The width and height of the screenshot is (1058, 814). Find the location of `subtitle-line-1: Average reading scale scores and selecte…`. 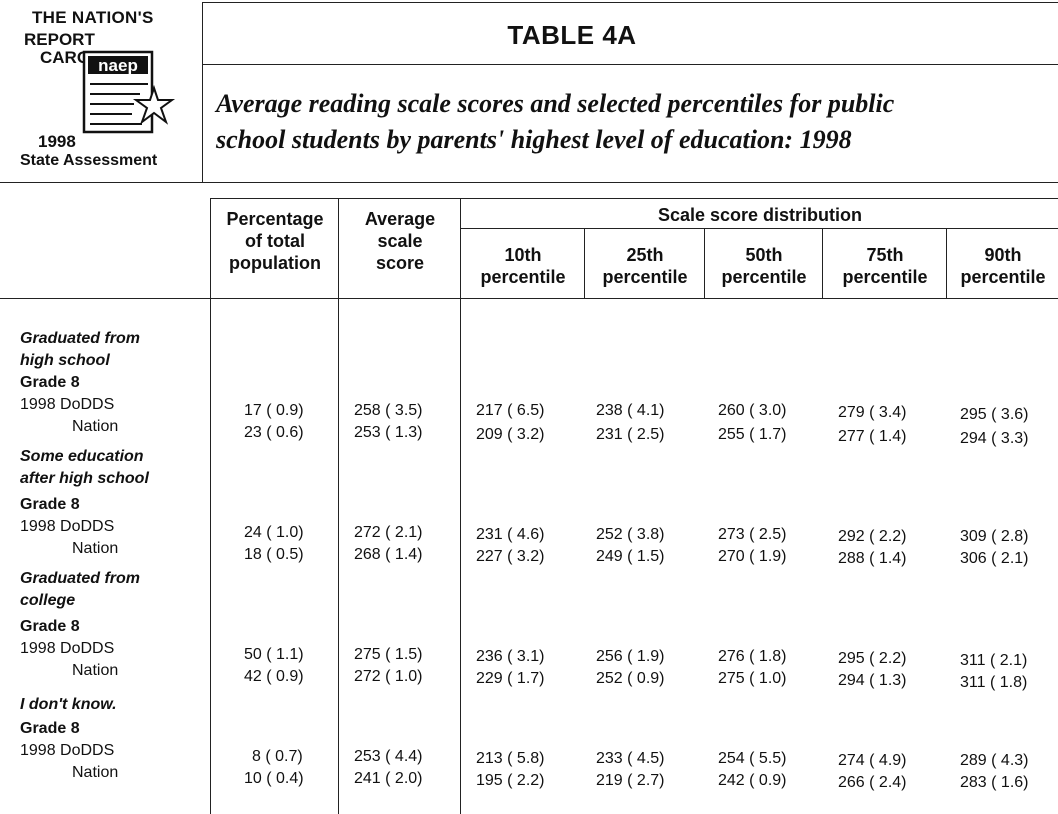

subtitle-line-1: Average reading scale scores and selecte… is located at coordinates (555, 103).